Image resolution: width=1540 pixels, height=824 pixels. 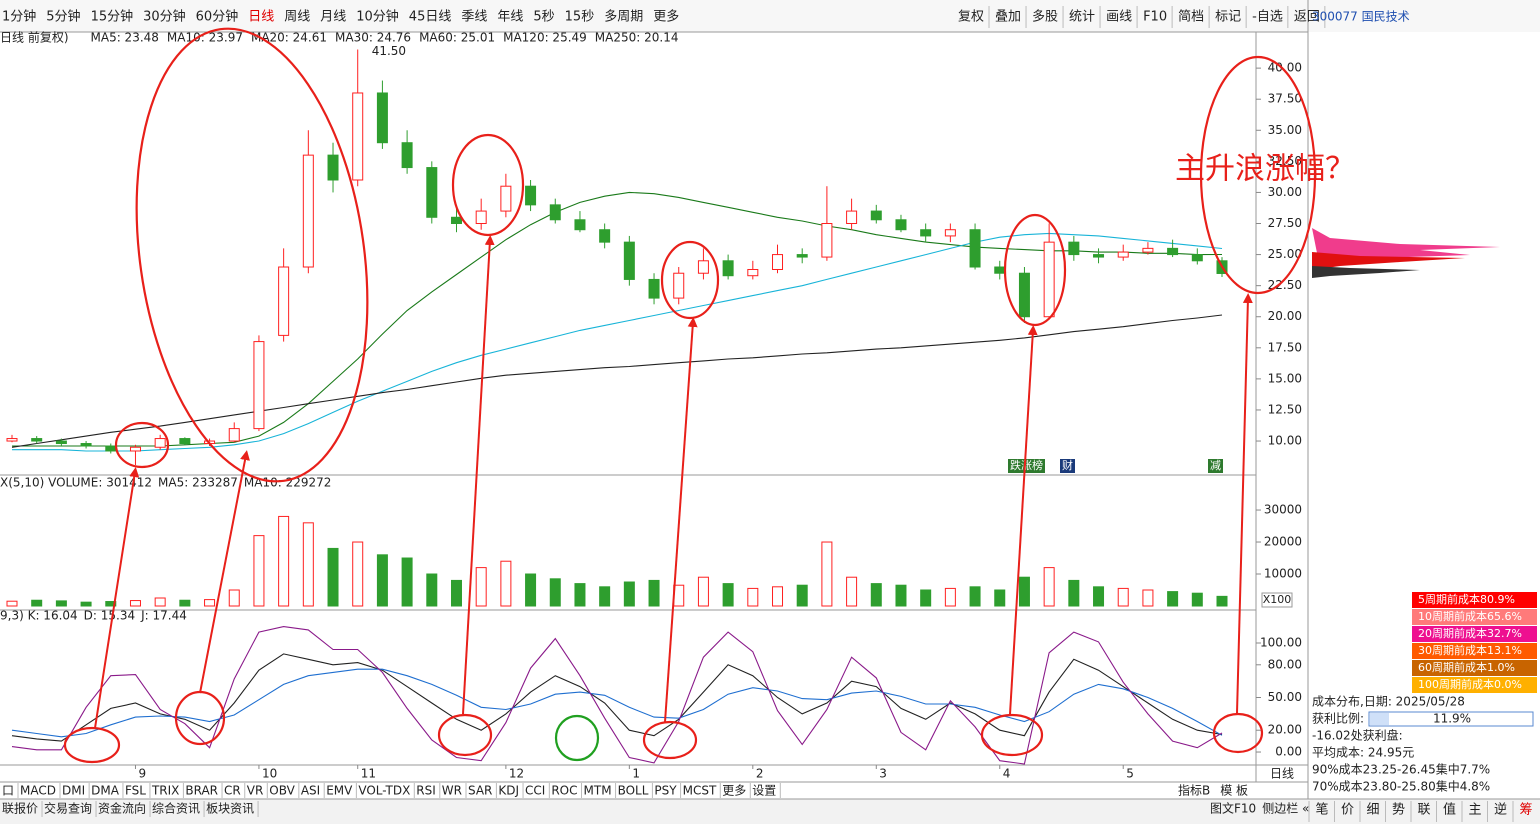 What do you see at coordinates (1234, 791) in the screenshot?
I see `indicator-button: 模 板` at bounding box center [1234, 791].